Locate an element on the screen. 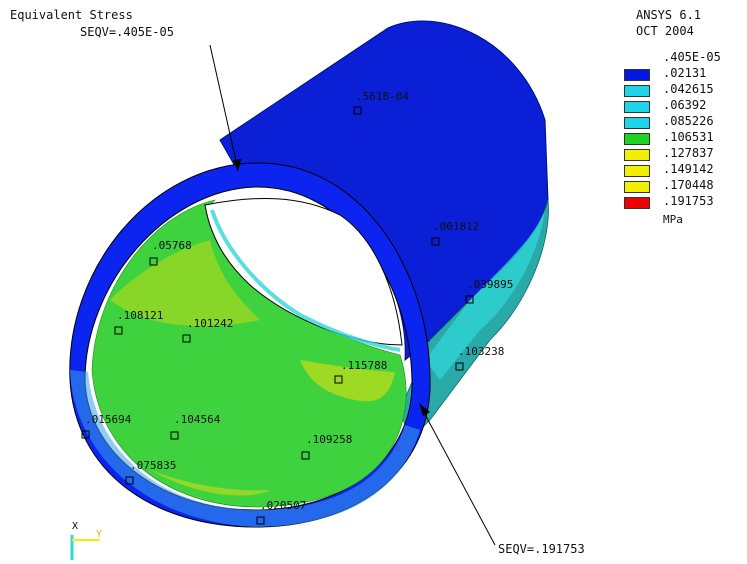 The width and height of the screenshot is (747, 564). marker-label: .109258 is located at coordinates (329, 439).